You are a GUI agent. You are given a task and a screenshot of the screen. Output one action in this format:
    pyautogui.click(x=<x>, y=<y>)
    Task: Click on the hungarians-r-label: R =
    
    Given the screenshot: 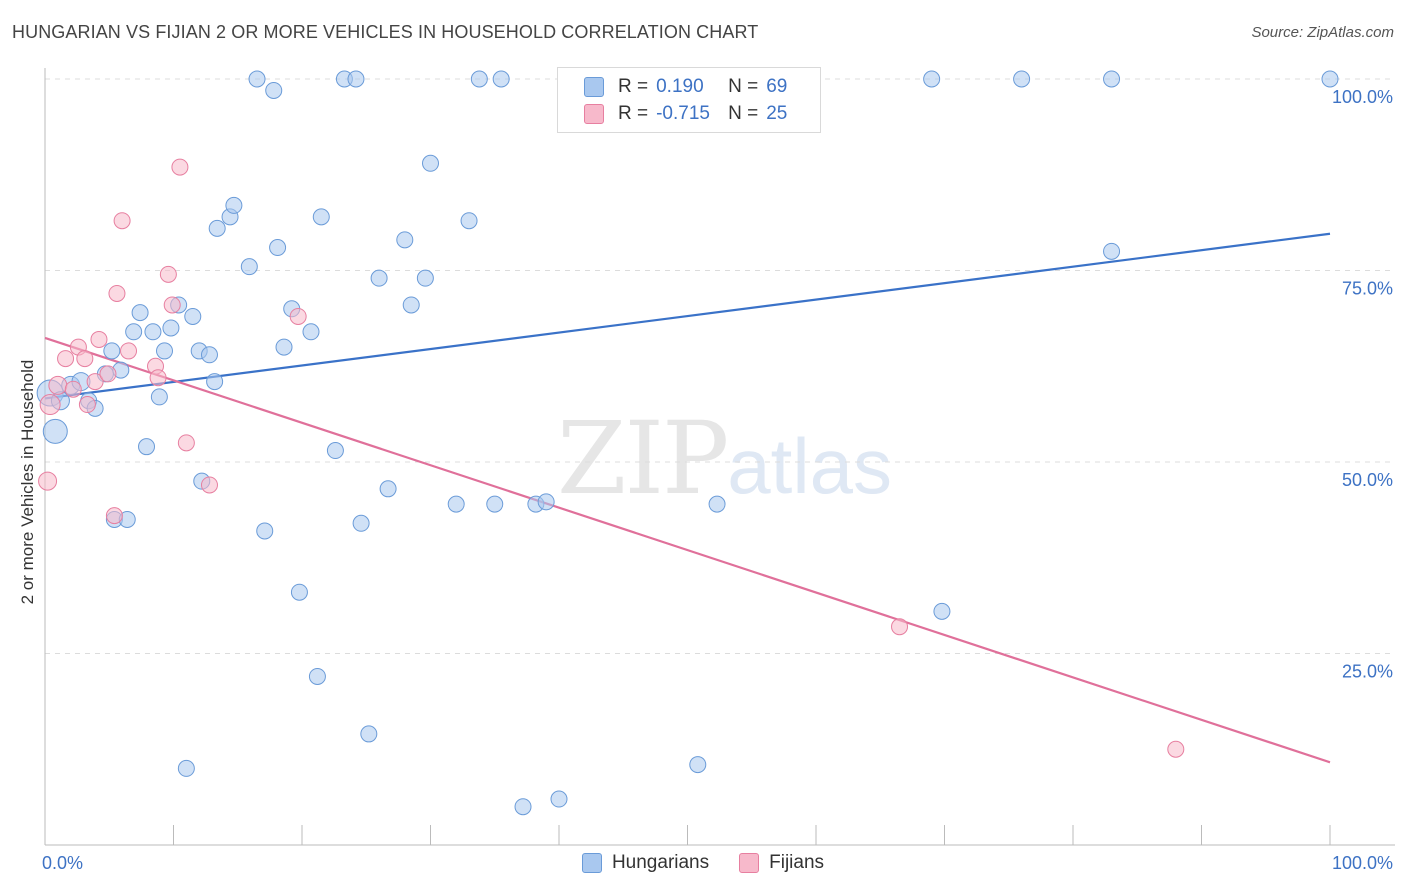 What is the action you would take?
    pyautogui.click(x=633, y=86)
    